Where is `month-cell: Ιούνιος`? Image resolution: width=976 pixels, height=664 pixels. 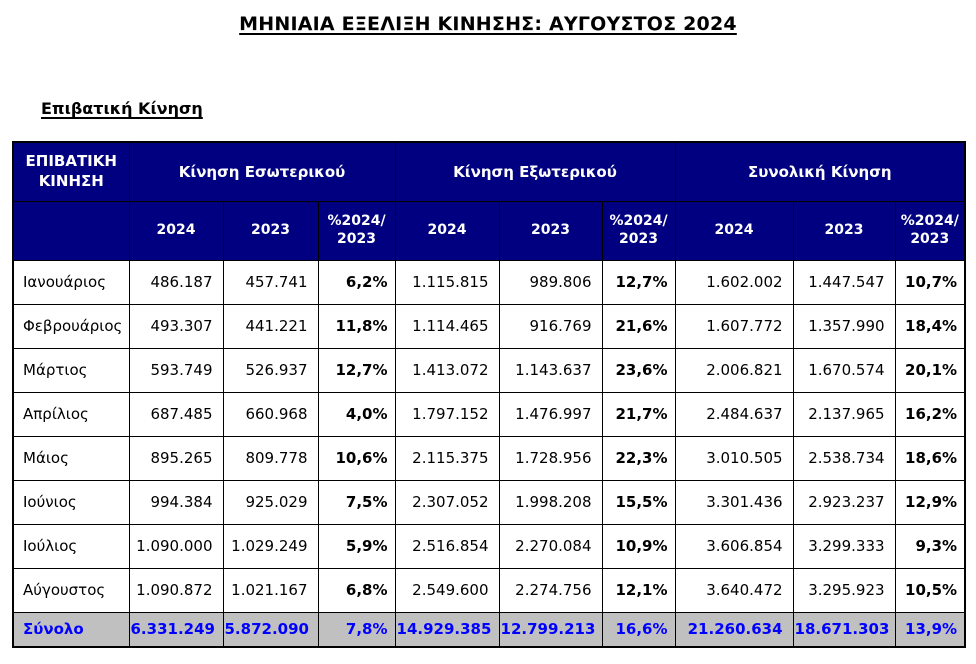 month-cell: Ιούνιος is located at coordinates (71, 502).